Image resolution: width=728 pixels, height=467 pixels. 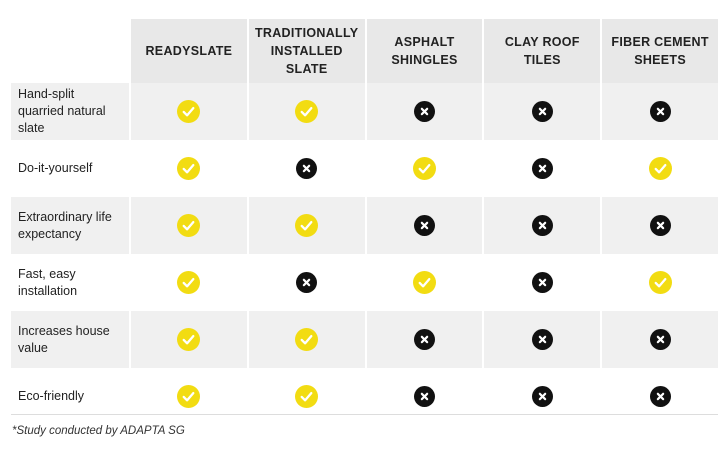 I want to click on table-row: Hand-split quarried natural slate, so click(x=364, y=111).